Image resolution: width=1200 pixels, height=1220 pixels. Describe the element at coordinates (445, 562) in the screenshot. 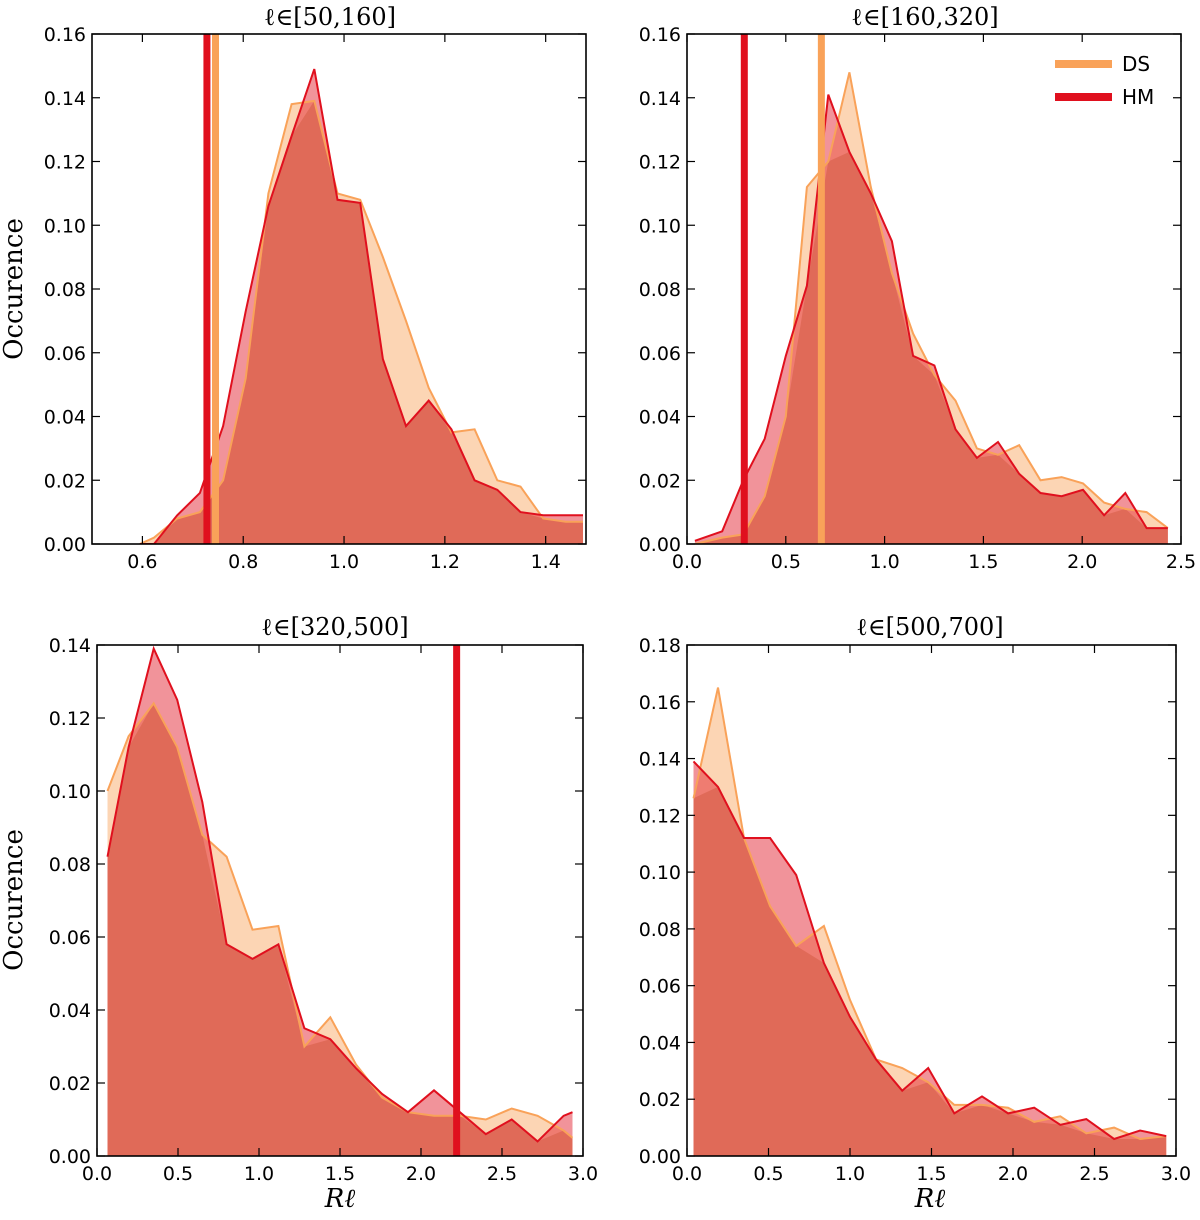

I see `x-tick-label: 1.2` at that location.